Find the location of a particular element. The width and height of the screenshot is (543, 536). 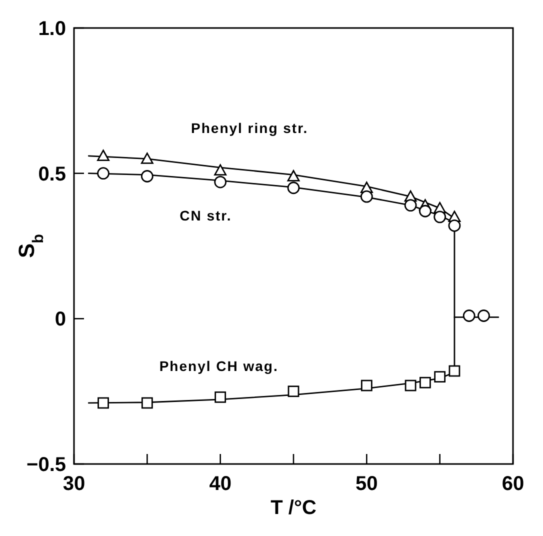

x-tick-label: 40 is located at coordinates (220, 484).